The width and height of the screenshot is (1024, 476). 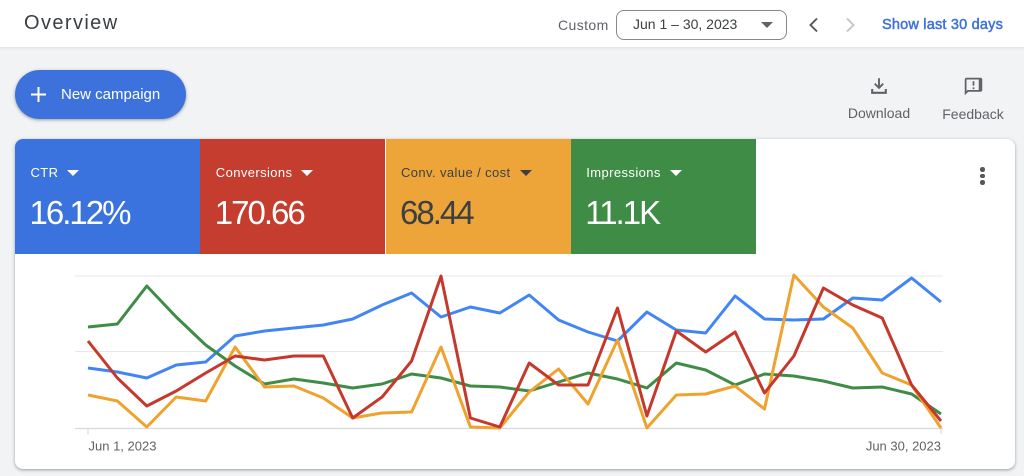 I want to click on svg-text: Jun 30, 2023, so click(x=903, y=446).